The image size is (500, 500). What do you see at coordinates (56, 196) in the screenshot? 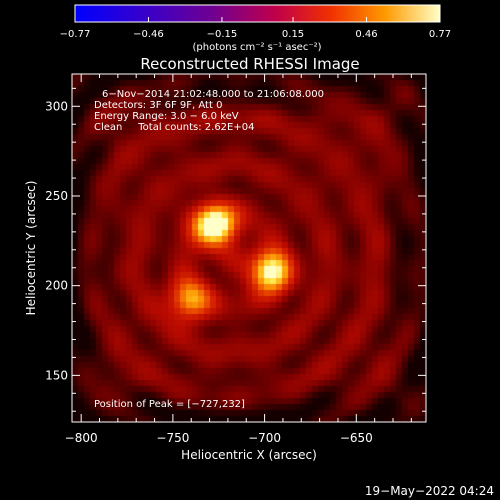
I see `y-tick-label: 250` at bounding box center [56, 196].